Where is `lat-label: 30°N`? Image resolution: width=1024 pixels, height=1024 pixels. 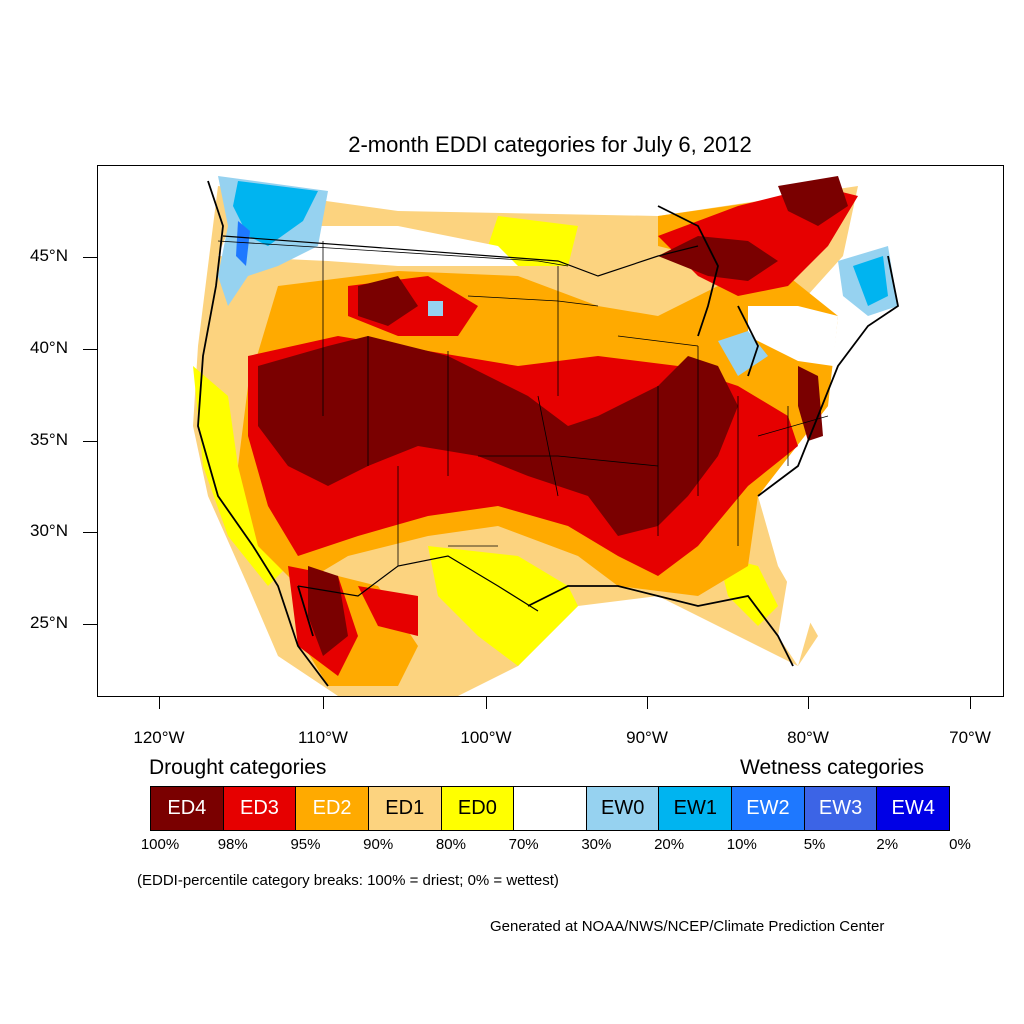
lat-label: 30°N is located at coordinates (49, 530).